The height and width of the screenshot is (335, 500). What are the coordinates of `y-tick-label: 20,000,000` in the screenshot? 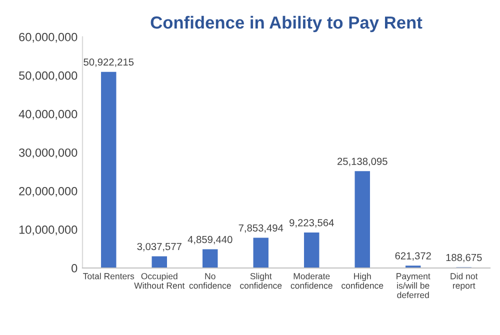 It's located at (48, 191).